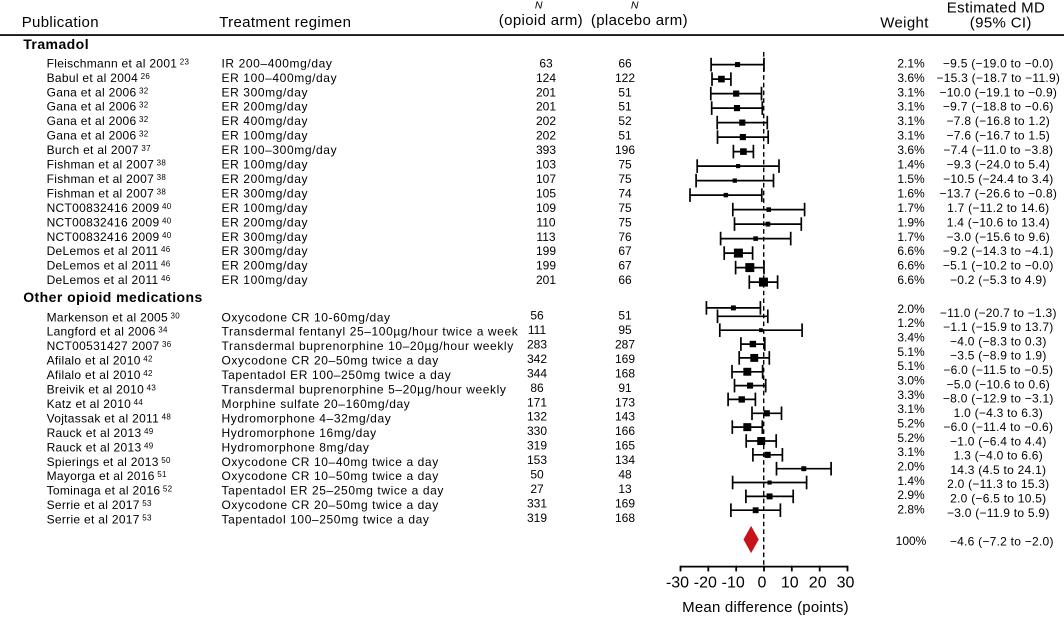 The image size is (1064, 620). What do you see at coordinates (625, 431) in the screenshot?
I see `svg-text: 166` at bounding box center [625, 431].